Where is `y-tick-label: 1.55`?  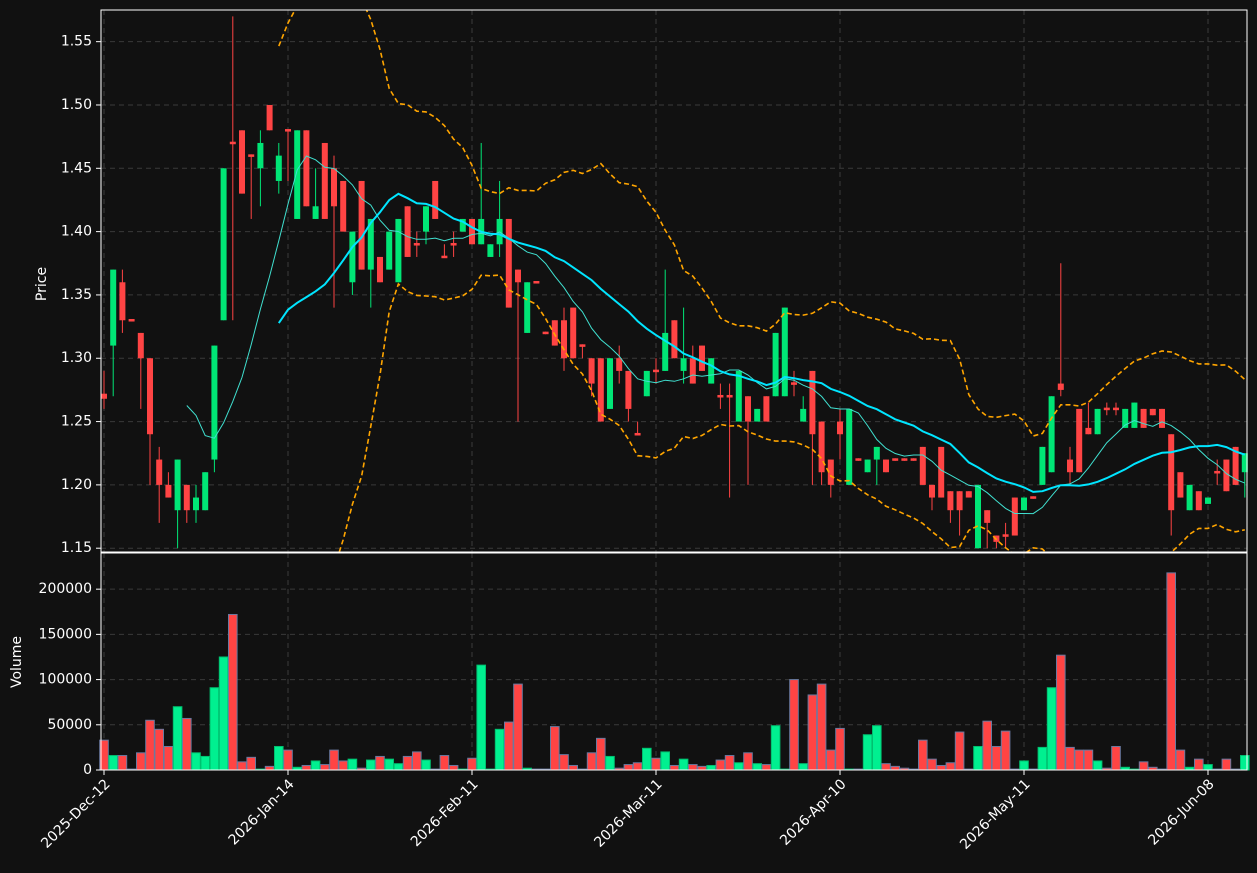
y-tick-label: 1.55 is located at coordinates (76, 42).